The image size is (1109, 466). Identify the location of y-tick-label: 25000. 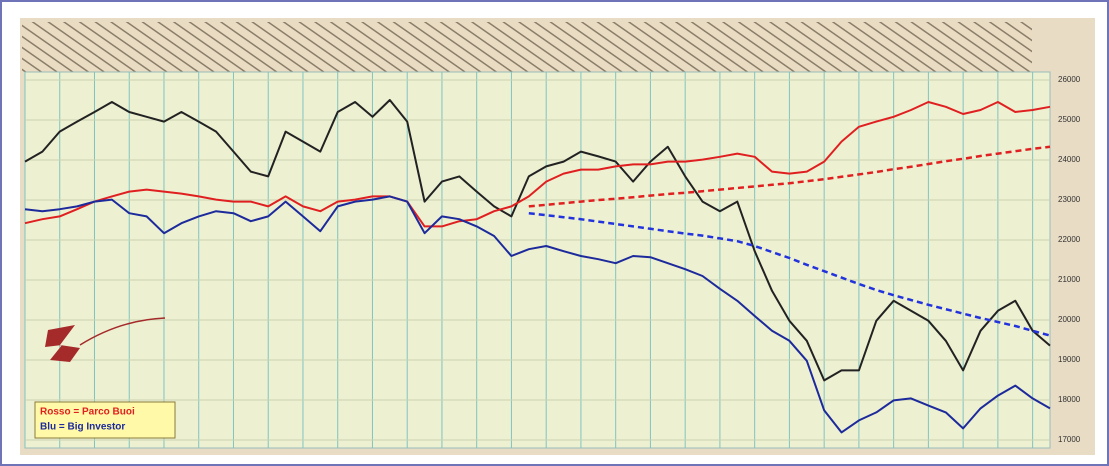
(1069, 119).